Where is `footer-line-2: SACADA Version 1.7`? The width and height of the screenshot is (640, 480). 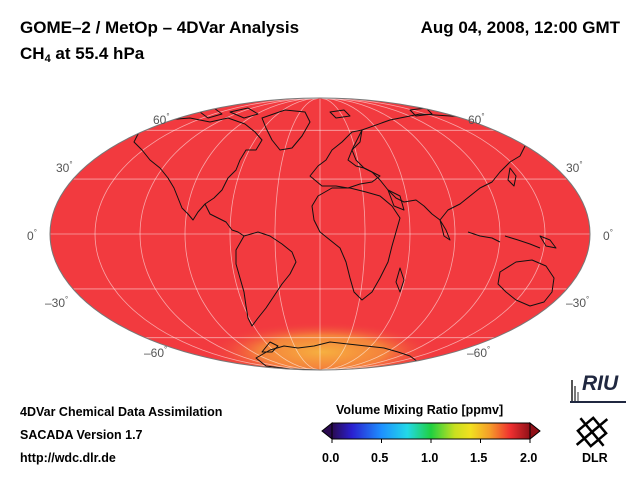 footer-line-2: SACADA Version 1.7 is located at coordinates (81, 435).